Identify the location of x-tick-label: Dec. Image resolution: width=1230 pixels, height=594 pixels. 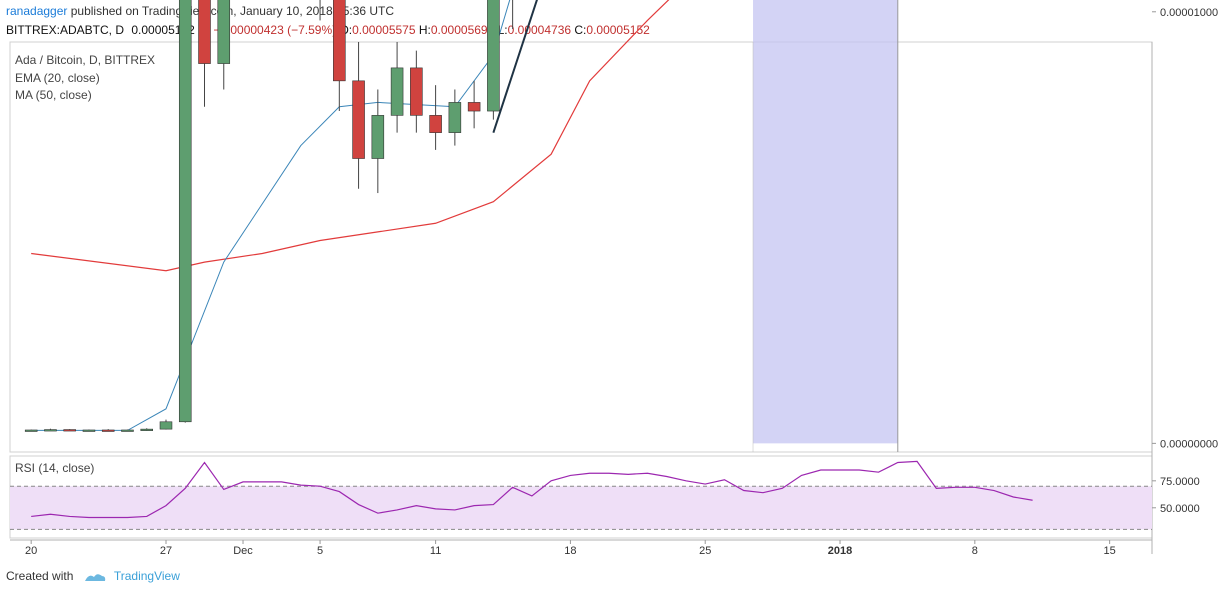
(243, 551).